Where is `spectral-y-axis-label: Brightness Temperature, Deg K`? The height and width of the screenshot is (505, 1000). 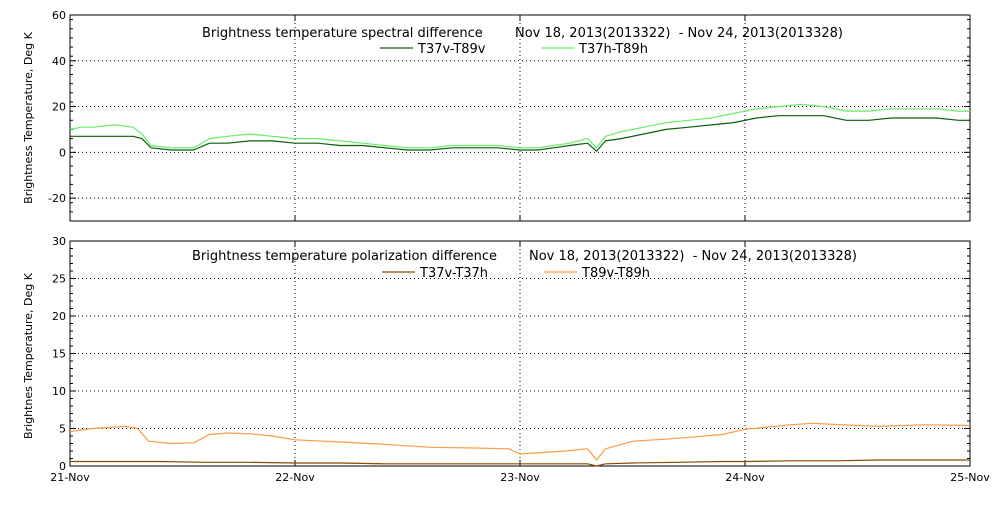
spectral-y-axis-label: Brightness Temperature, Deg K is located at coordinates (28, 117).